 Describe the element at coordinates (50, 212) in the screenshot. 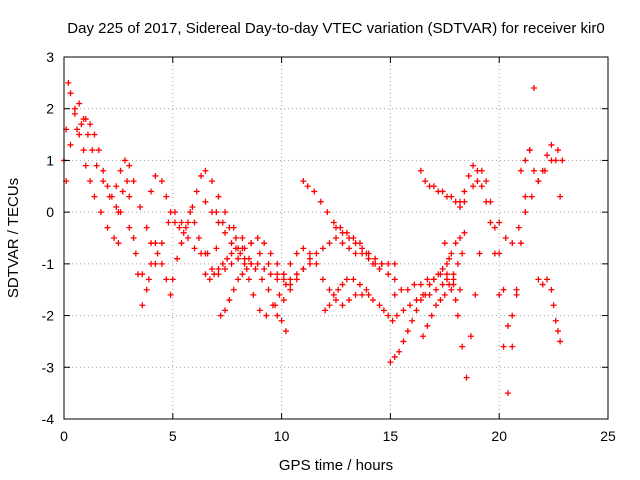

I see `y-tick-label: 0` at that location.